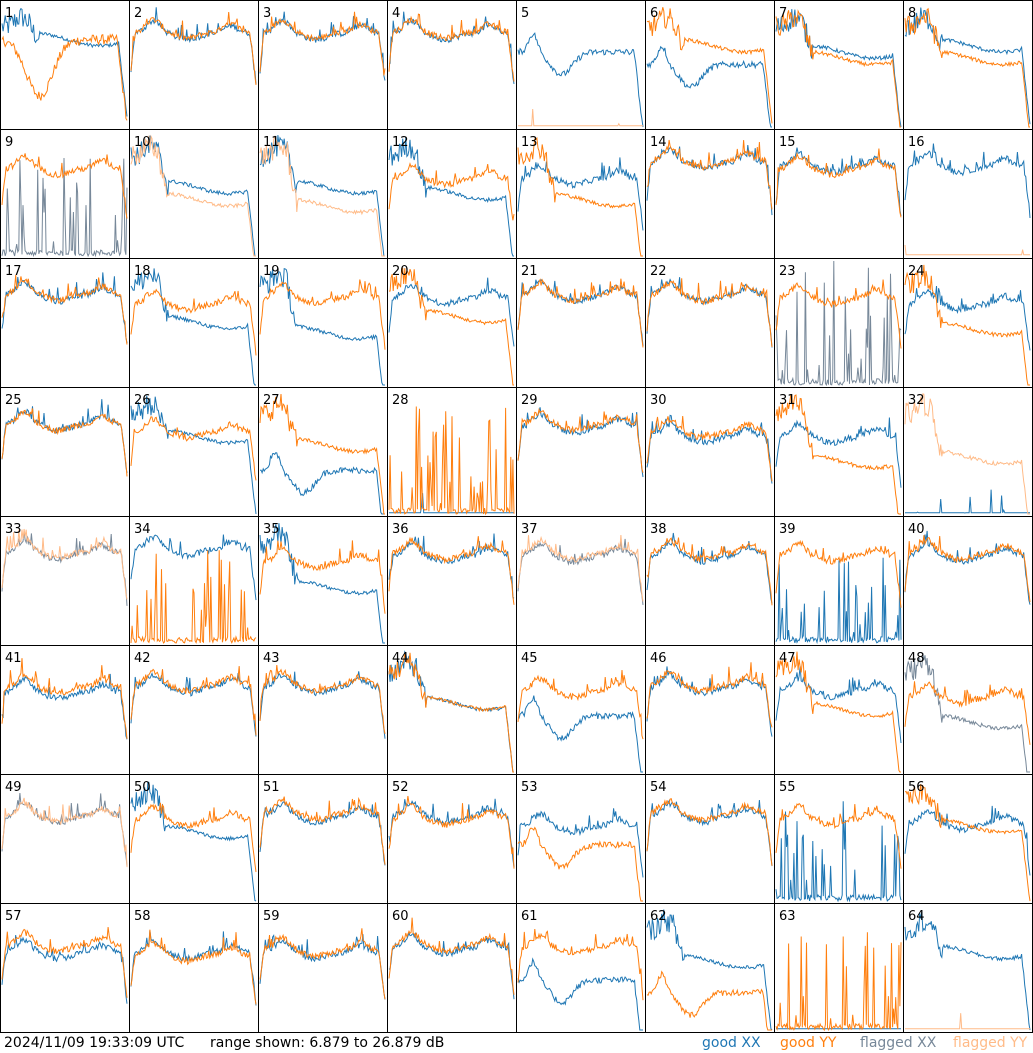 Image resolution: width=1033 pixels, height=1053 pixels. What do you see at coordinates (787, 400) in the screenshot?
I see `panel-label: 31` at bounding box center [787, 400].